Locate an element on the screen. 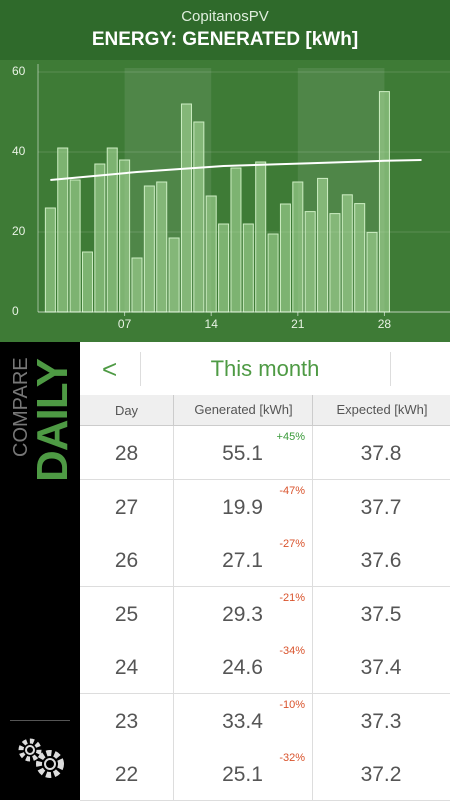 This screenshot has width=450, height=801. expected-line is located at coordinates (236, 170).